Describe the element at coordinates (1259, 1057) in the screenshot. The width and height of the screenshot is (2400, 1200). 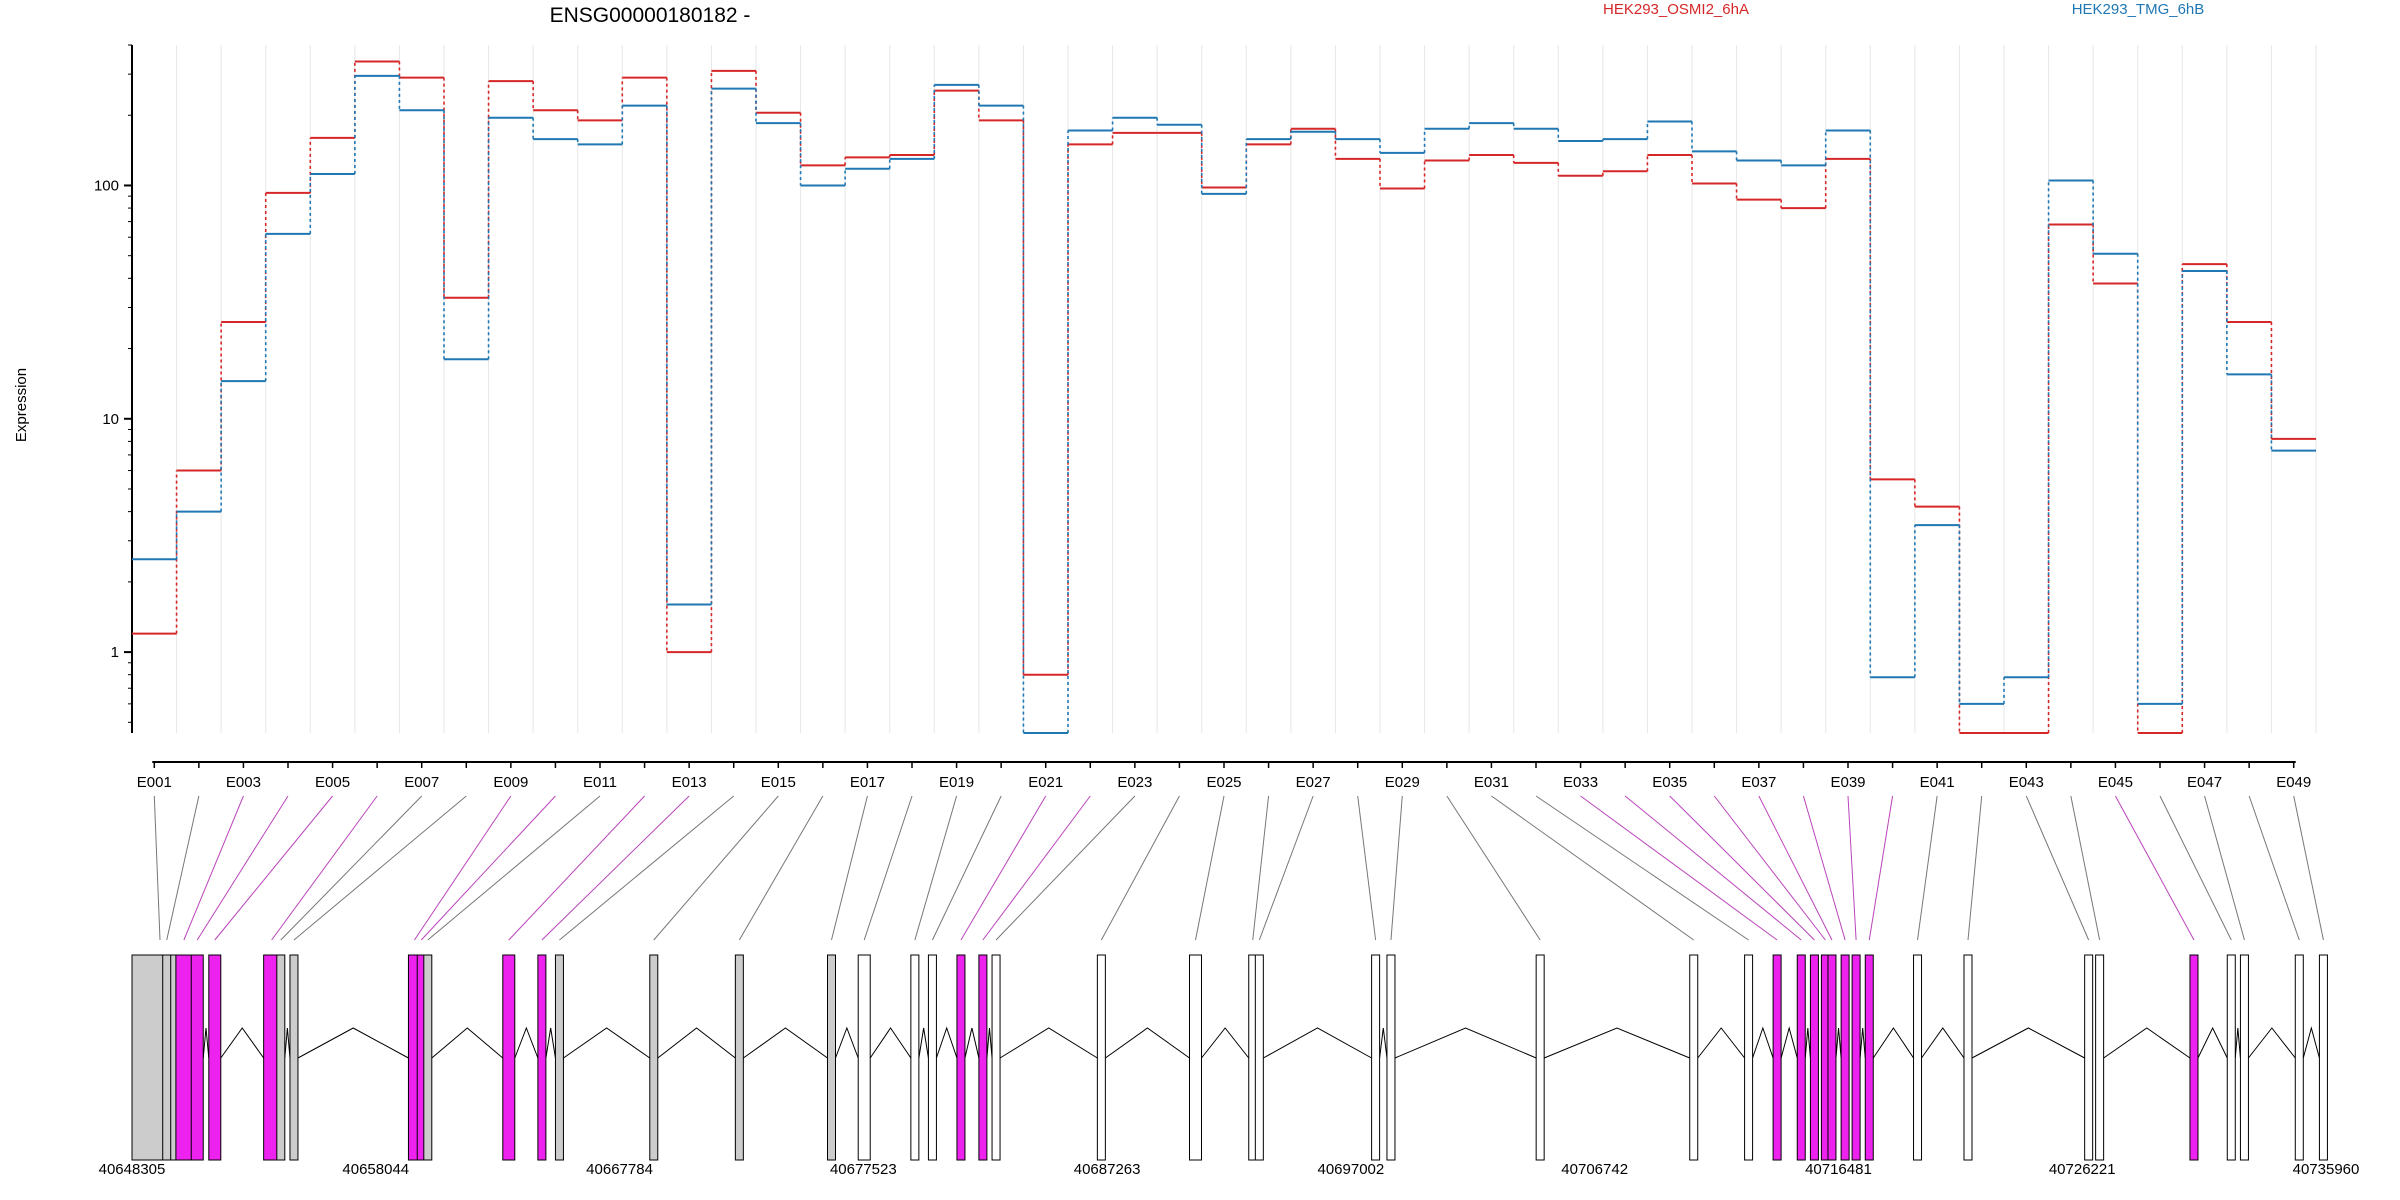
I see `exon-E027` at that location.